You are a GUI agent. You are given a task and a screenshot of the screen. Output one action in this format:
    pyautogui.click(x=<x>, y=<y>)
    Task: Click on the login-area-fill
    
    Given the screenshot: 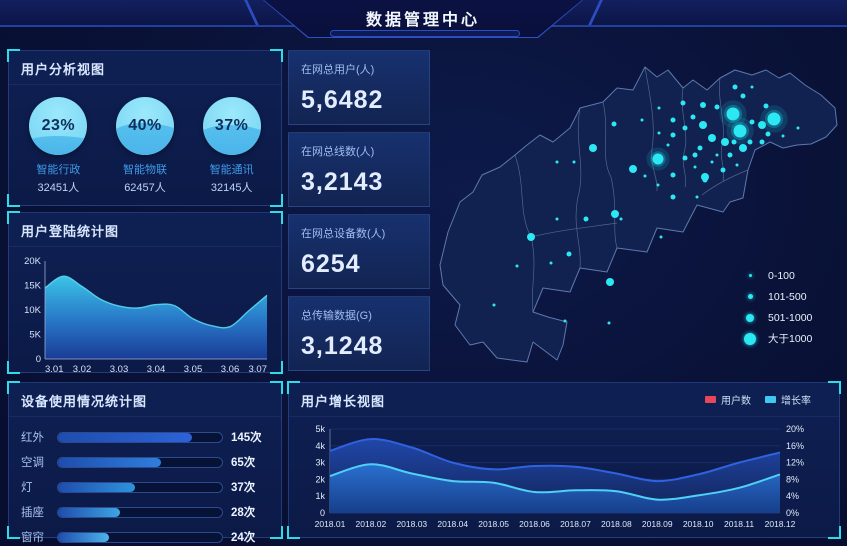 What is the action you would take?
    pyautogui.click(x=156, y=317)
    